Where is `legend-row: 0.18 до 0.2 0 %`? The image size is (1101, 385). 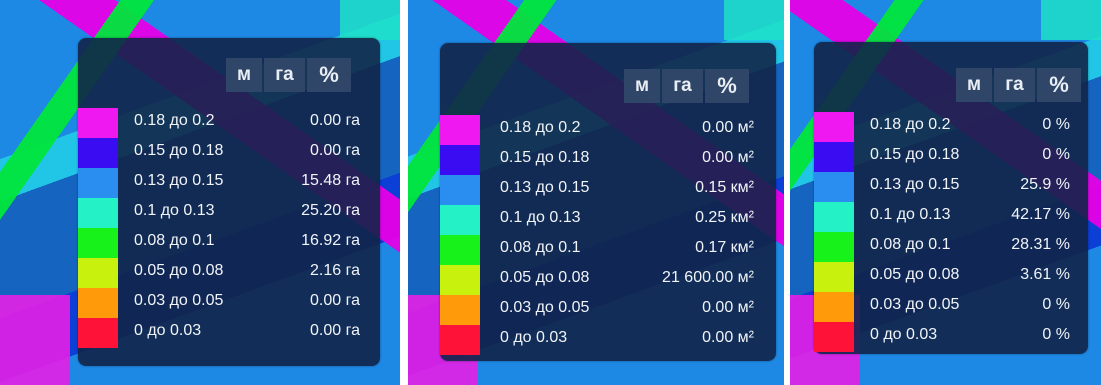 legend-row: 0.18 до 0.2 0 % is located at coordinates (951, 127).